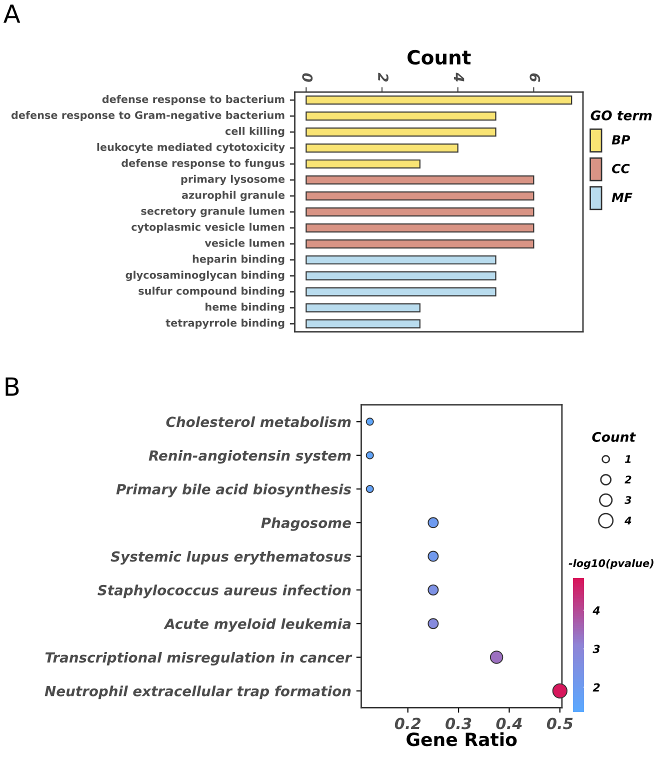 The width and height of the screenshot is (658, 761). Describe the element at coordinates (205, 275) in the screenshot. I see `y-tick-label: glycosaminoglycan binding` at that location.